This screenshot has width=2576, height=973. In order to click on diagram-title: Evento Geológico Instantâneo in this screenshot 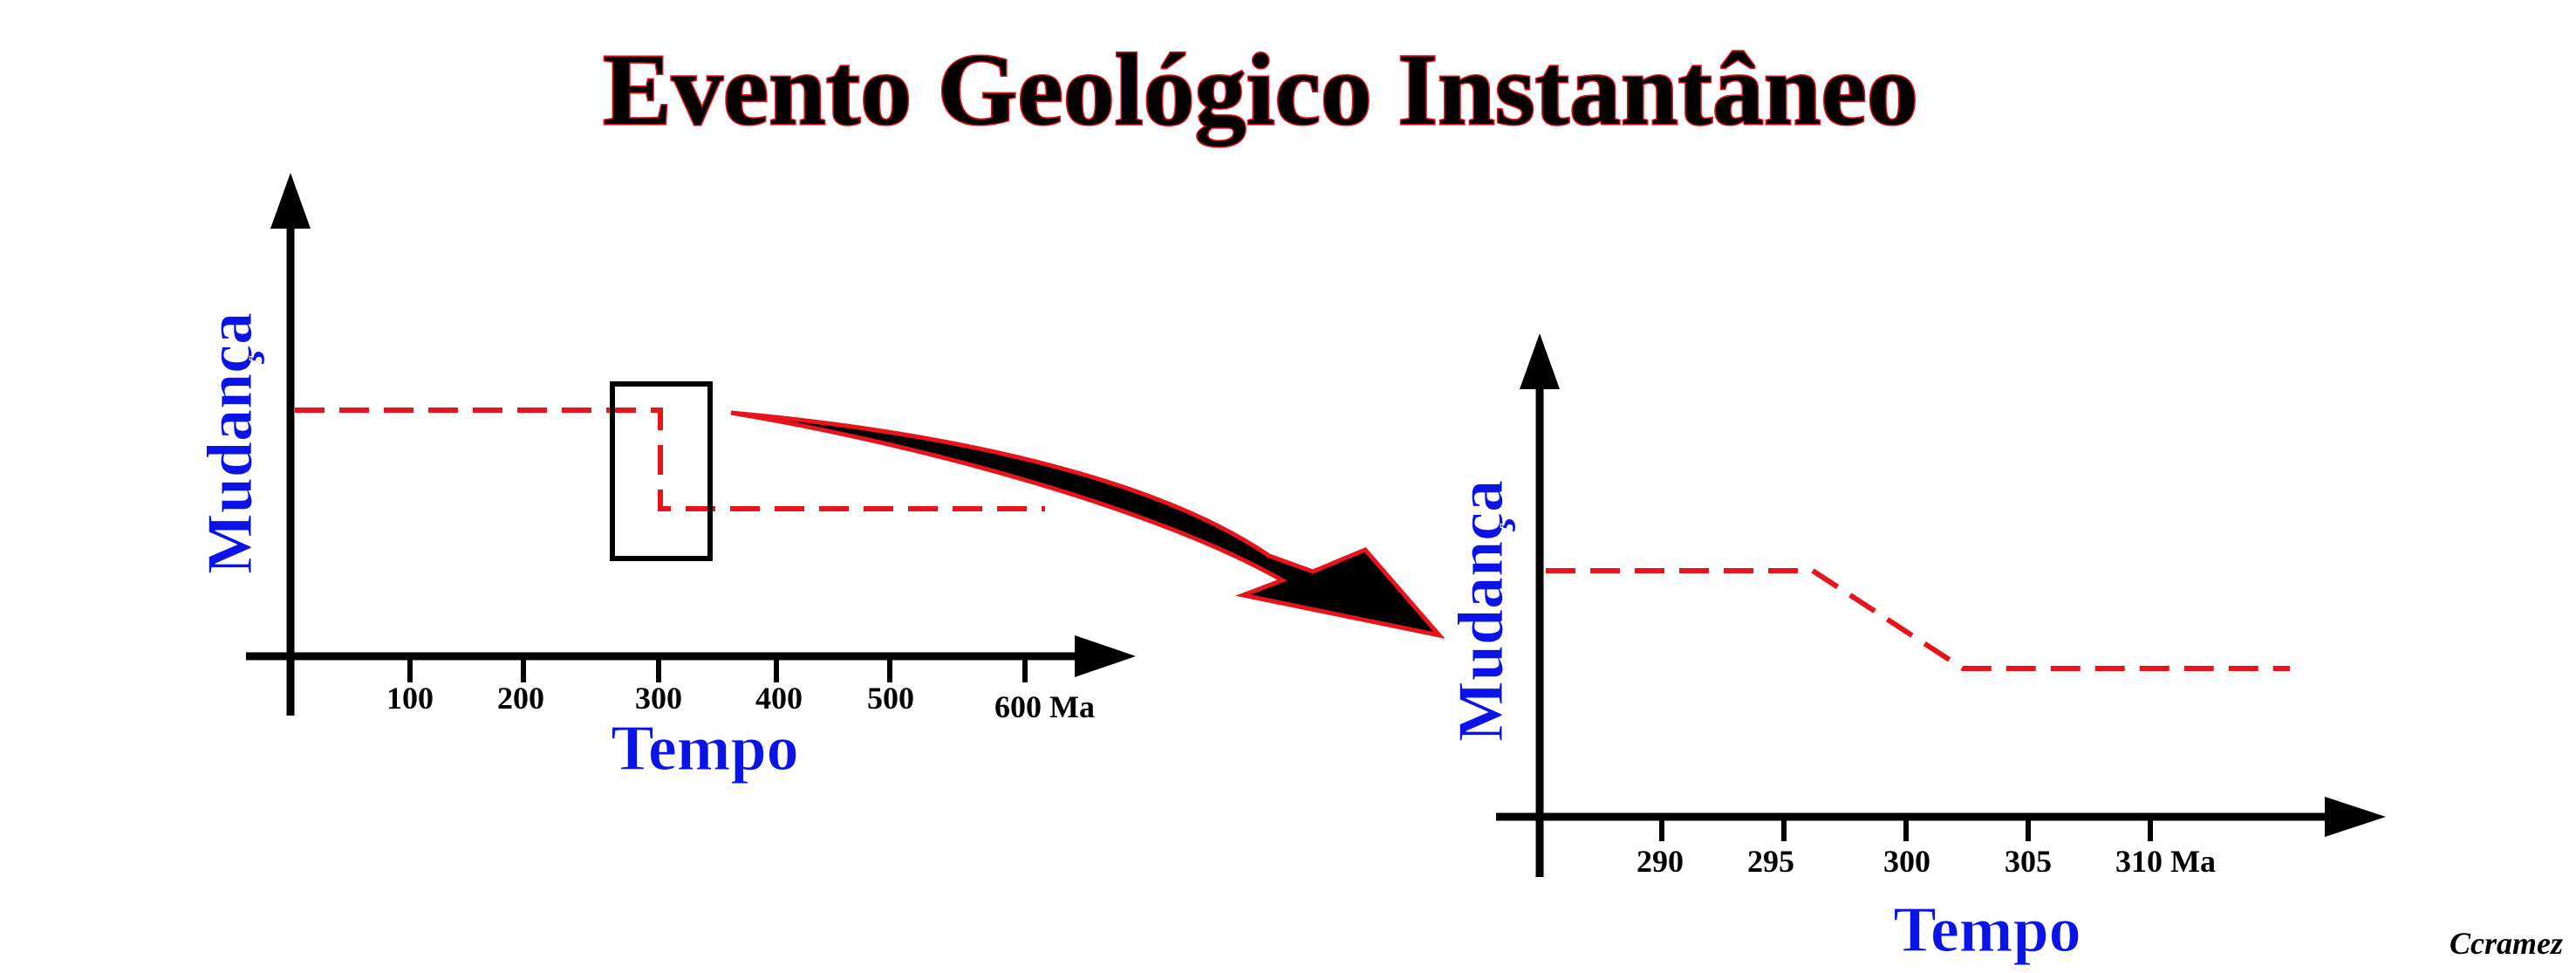, I will do `click(1260, 89)`.